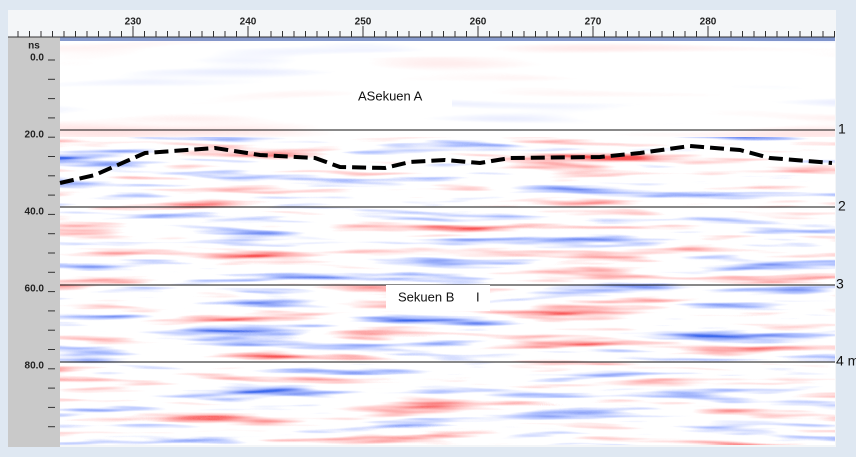  I want to click on horizon-label: 4 m, so click(846, 361).